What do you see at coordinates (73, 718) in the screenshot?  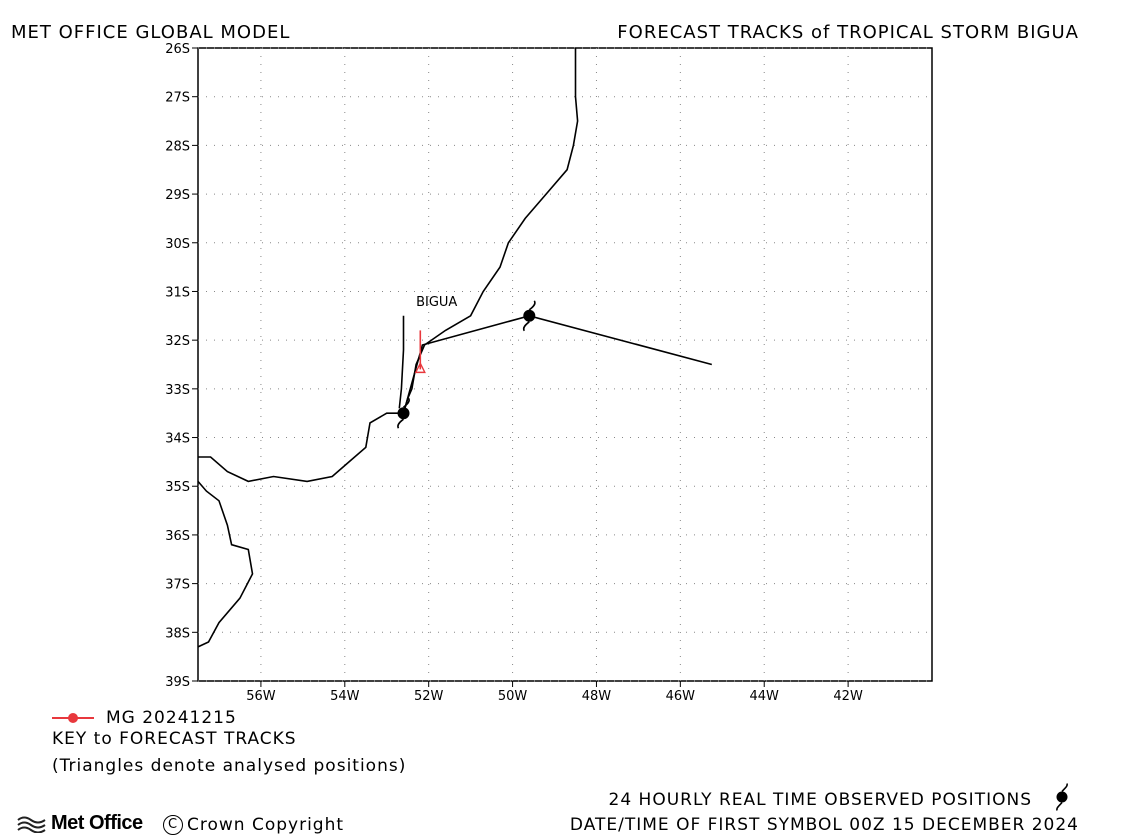 I see `key-line-icon` at bounding box center [73, 718].